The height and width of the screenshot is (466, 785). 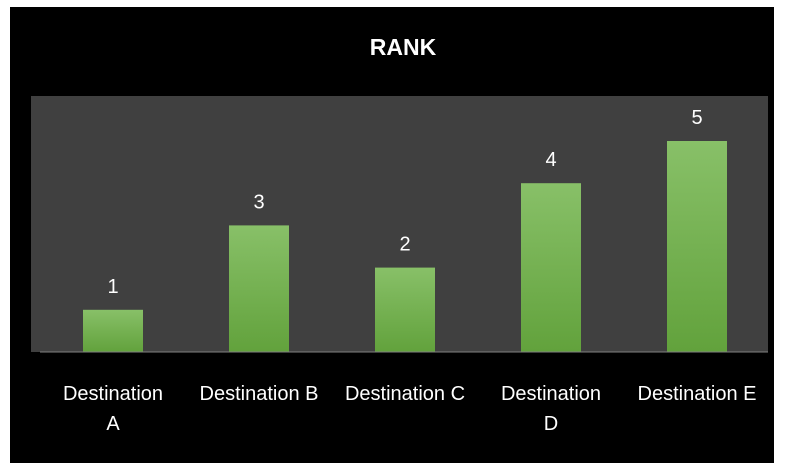 What do you see at coordinates (551, 409) in the screenshot?
I see `x-tick-label-4: Destination D` at bounding box center [551, 409].